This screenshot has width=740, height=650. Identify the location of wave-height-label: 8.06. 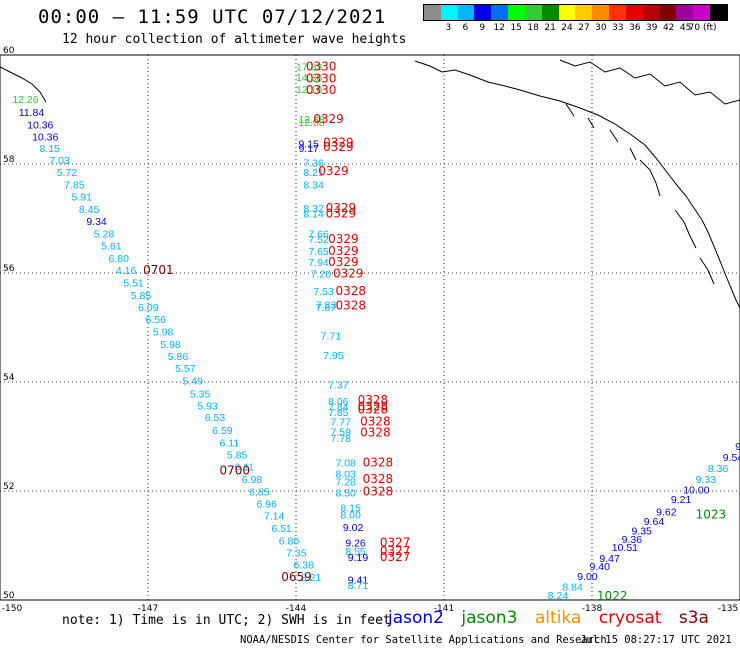
(338, 402).